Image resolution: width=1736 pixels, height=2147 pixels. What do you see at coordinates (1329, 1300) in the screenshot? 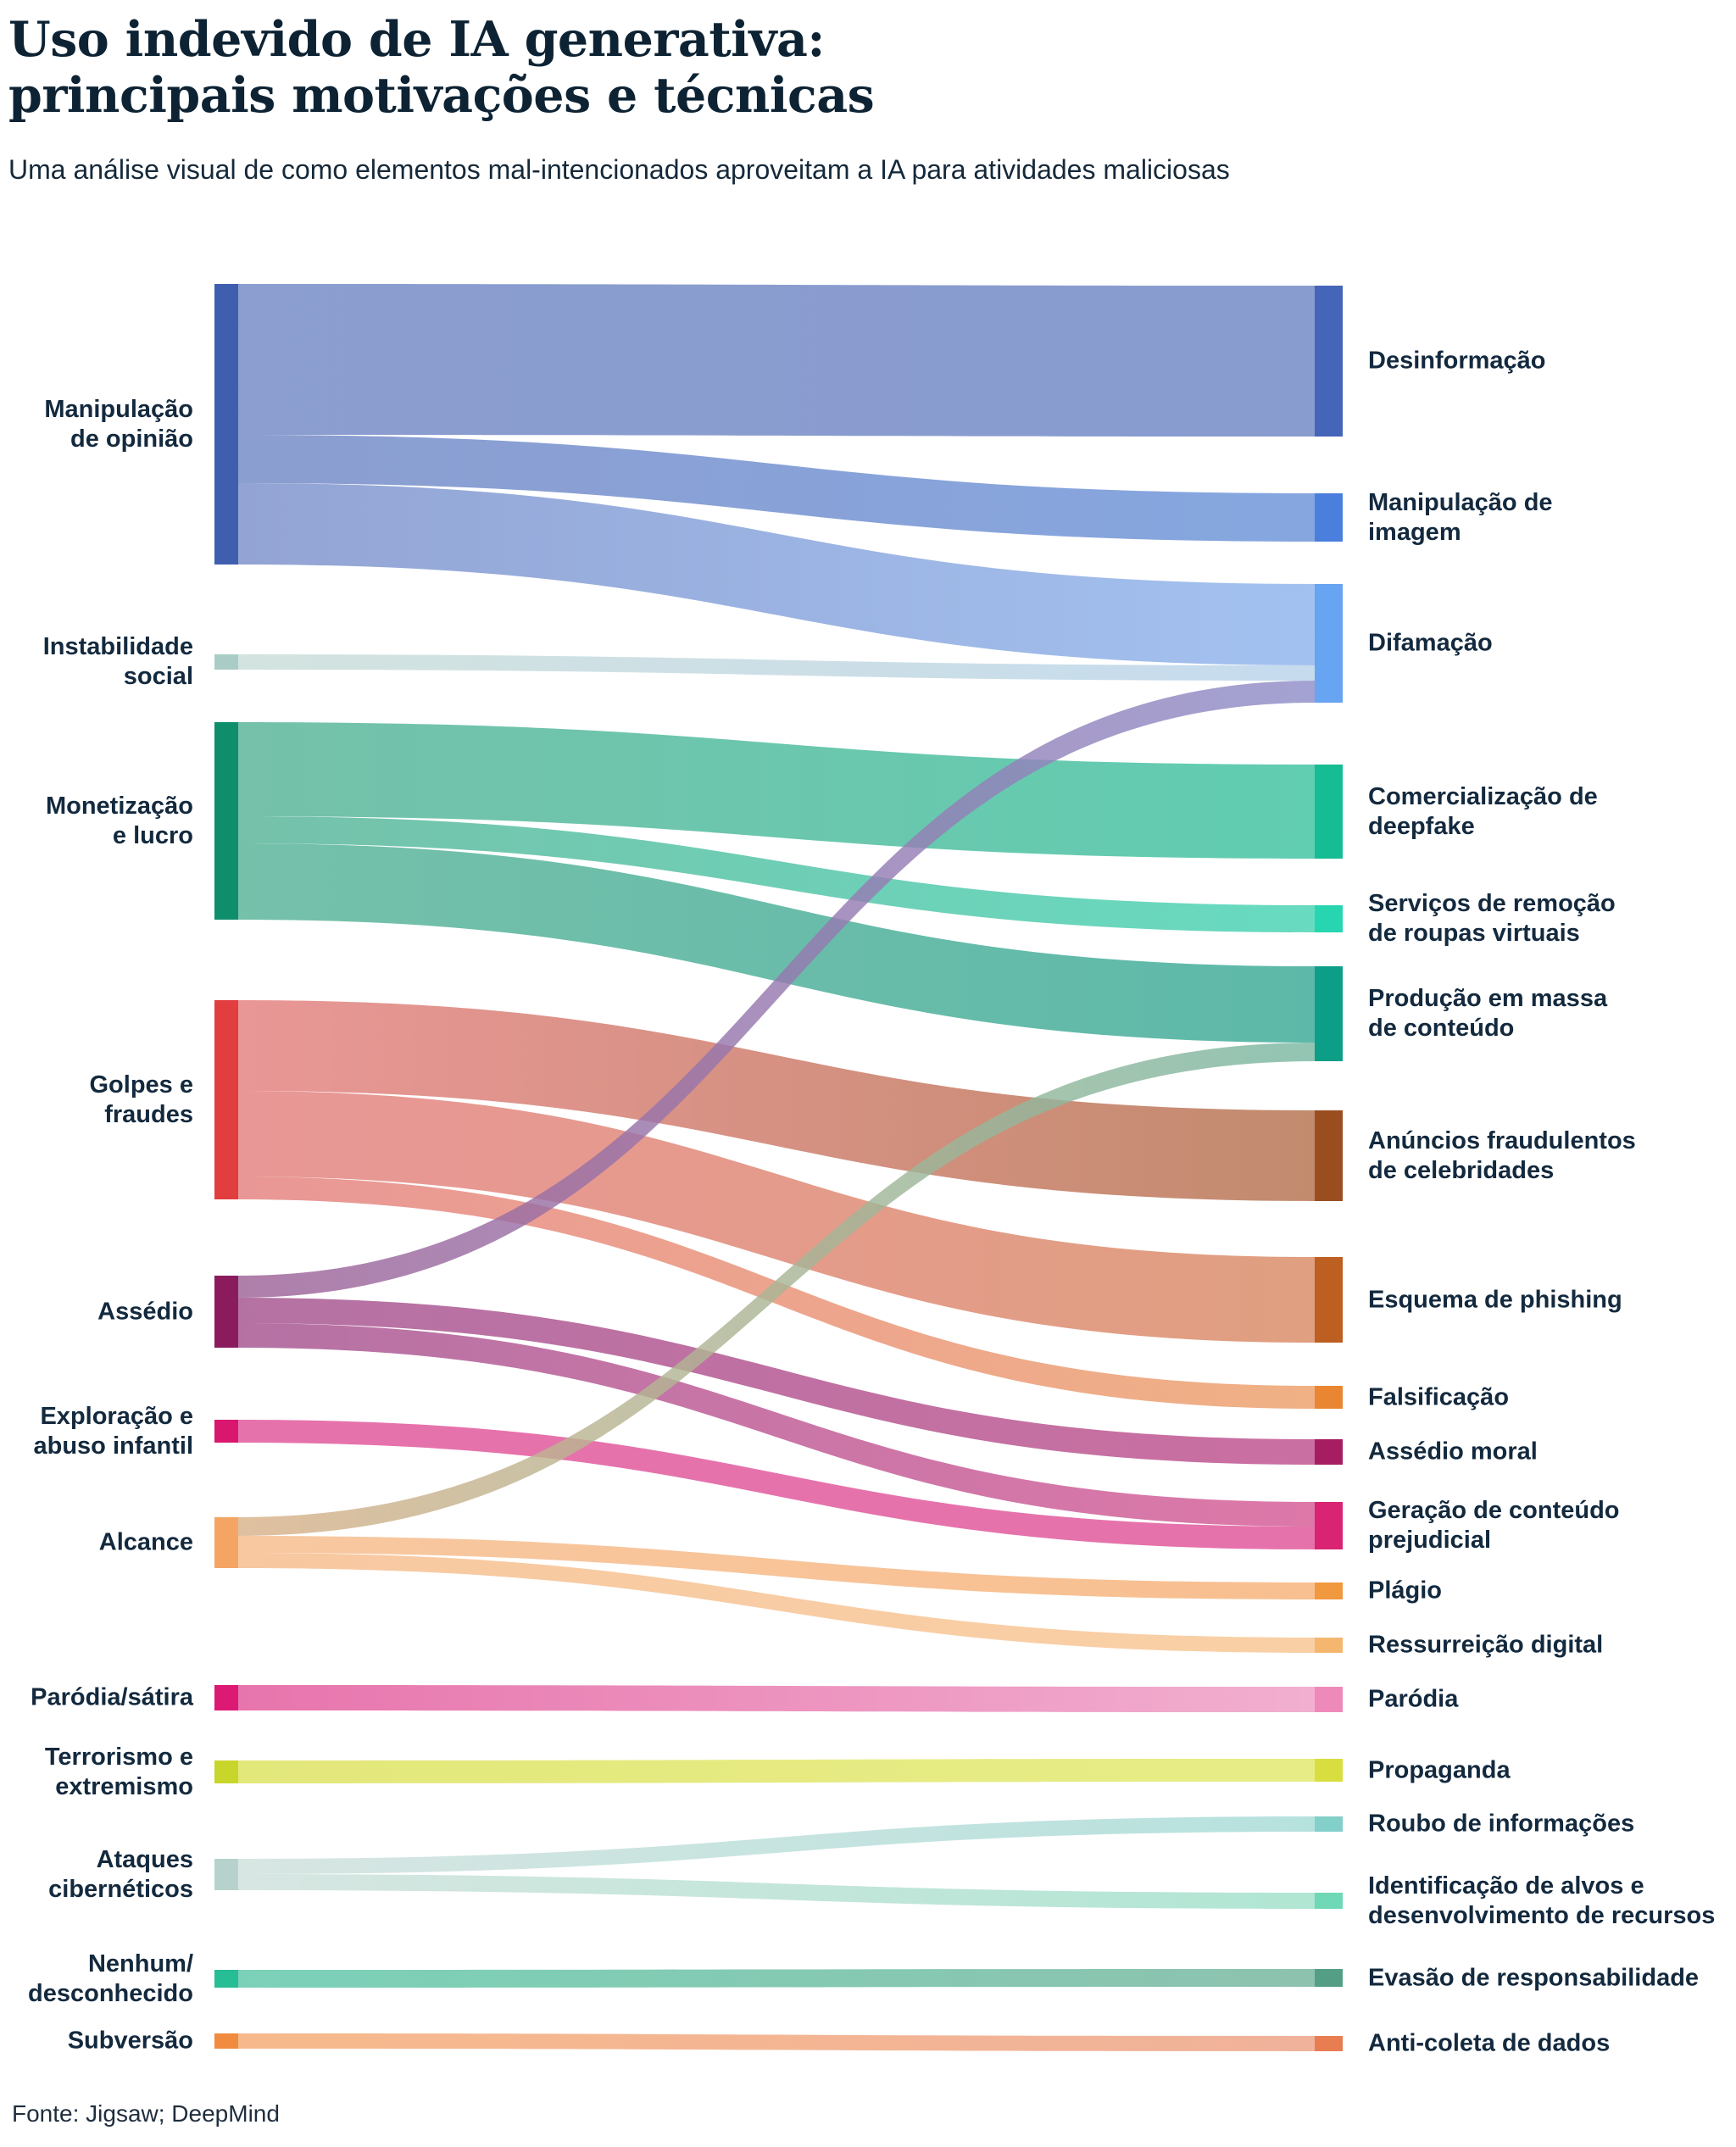
I see `sankey-node-esquema_phishing` at bounding box center [1329, 1300].